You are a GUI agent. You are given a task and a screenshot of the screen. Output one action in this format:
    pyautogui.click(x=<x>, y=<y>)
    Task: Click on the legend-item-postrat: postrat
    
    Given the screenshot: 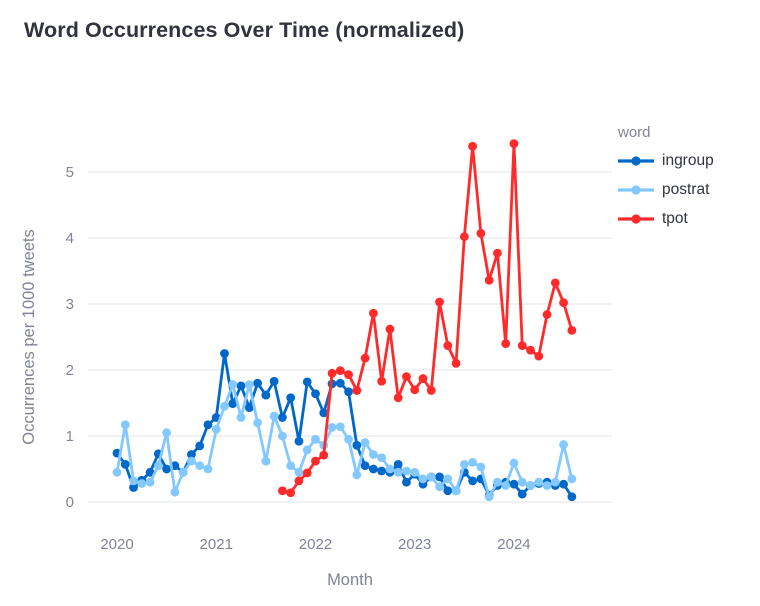 What is the action you would take?
    pyautogui.click(x=665, y=190)
    